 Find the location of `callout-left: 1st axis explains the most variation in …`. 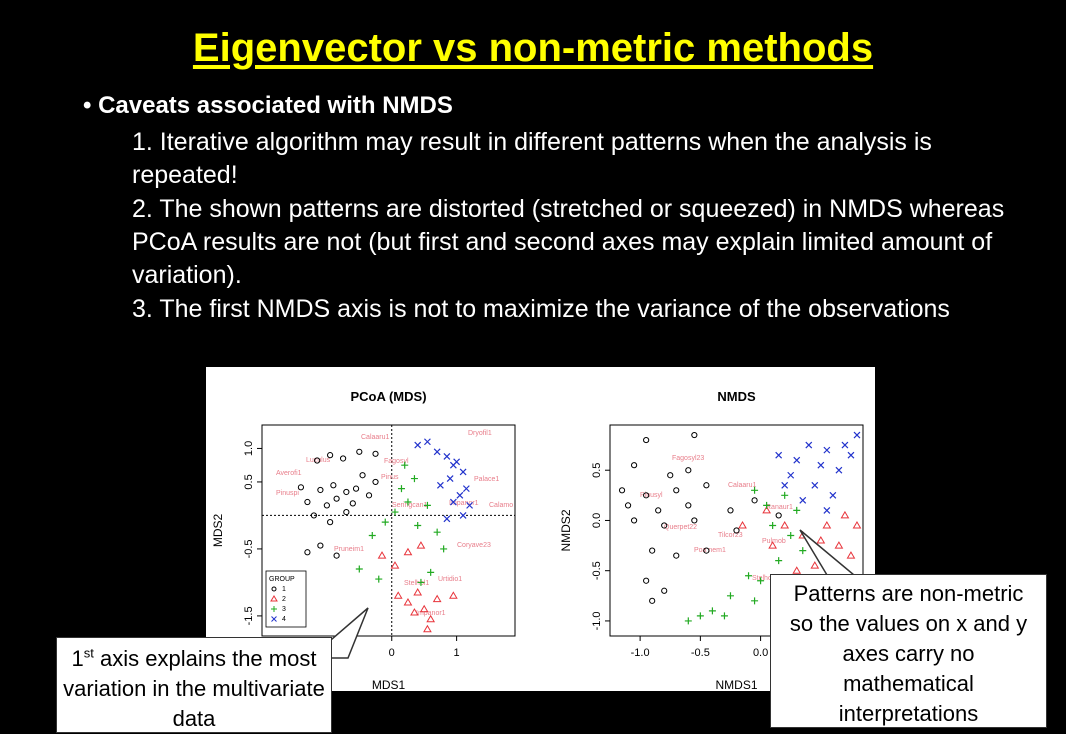

callout-left: 1st axis explains the most variation in … is located at coordinates (194, 685).